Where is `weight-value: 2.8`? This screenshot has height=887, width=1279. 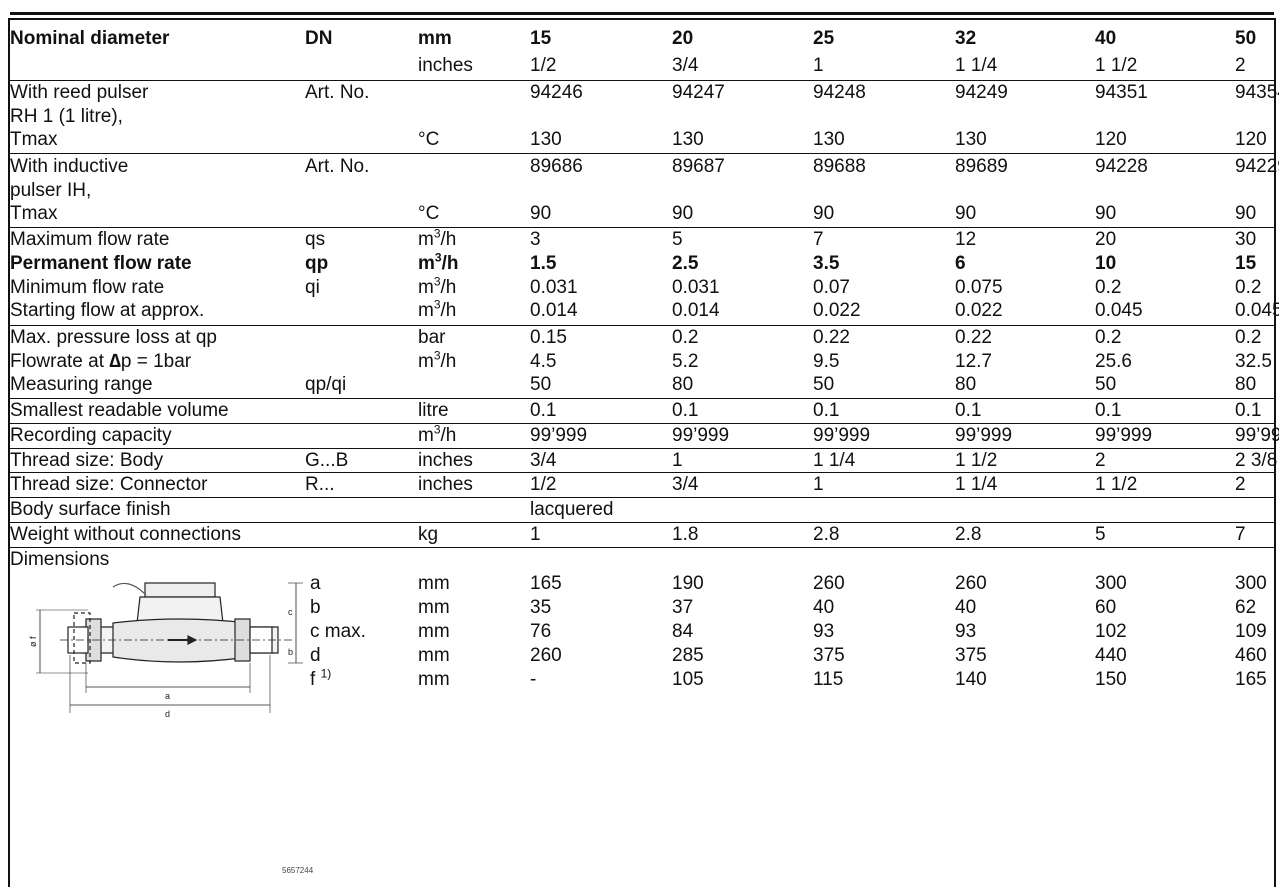 weight-value: 2.8 is located at coordinates (826, 534).